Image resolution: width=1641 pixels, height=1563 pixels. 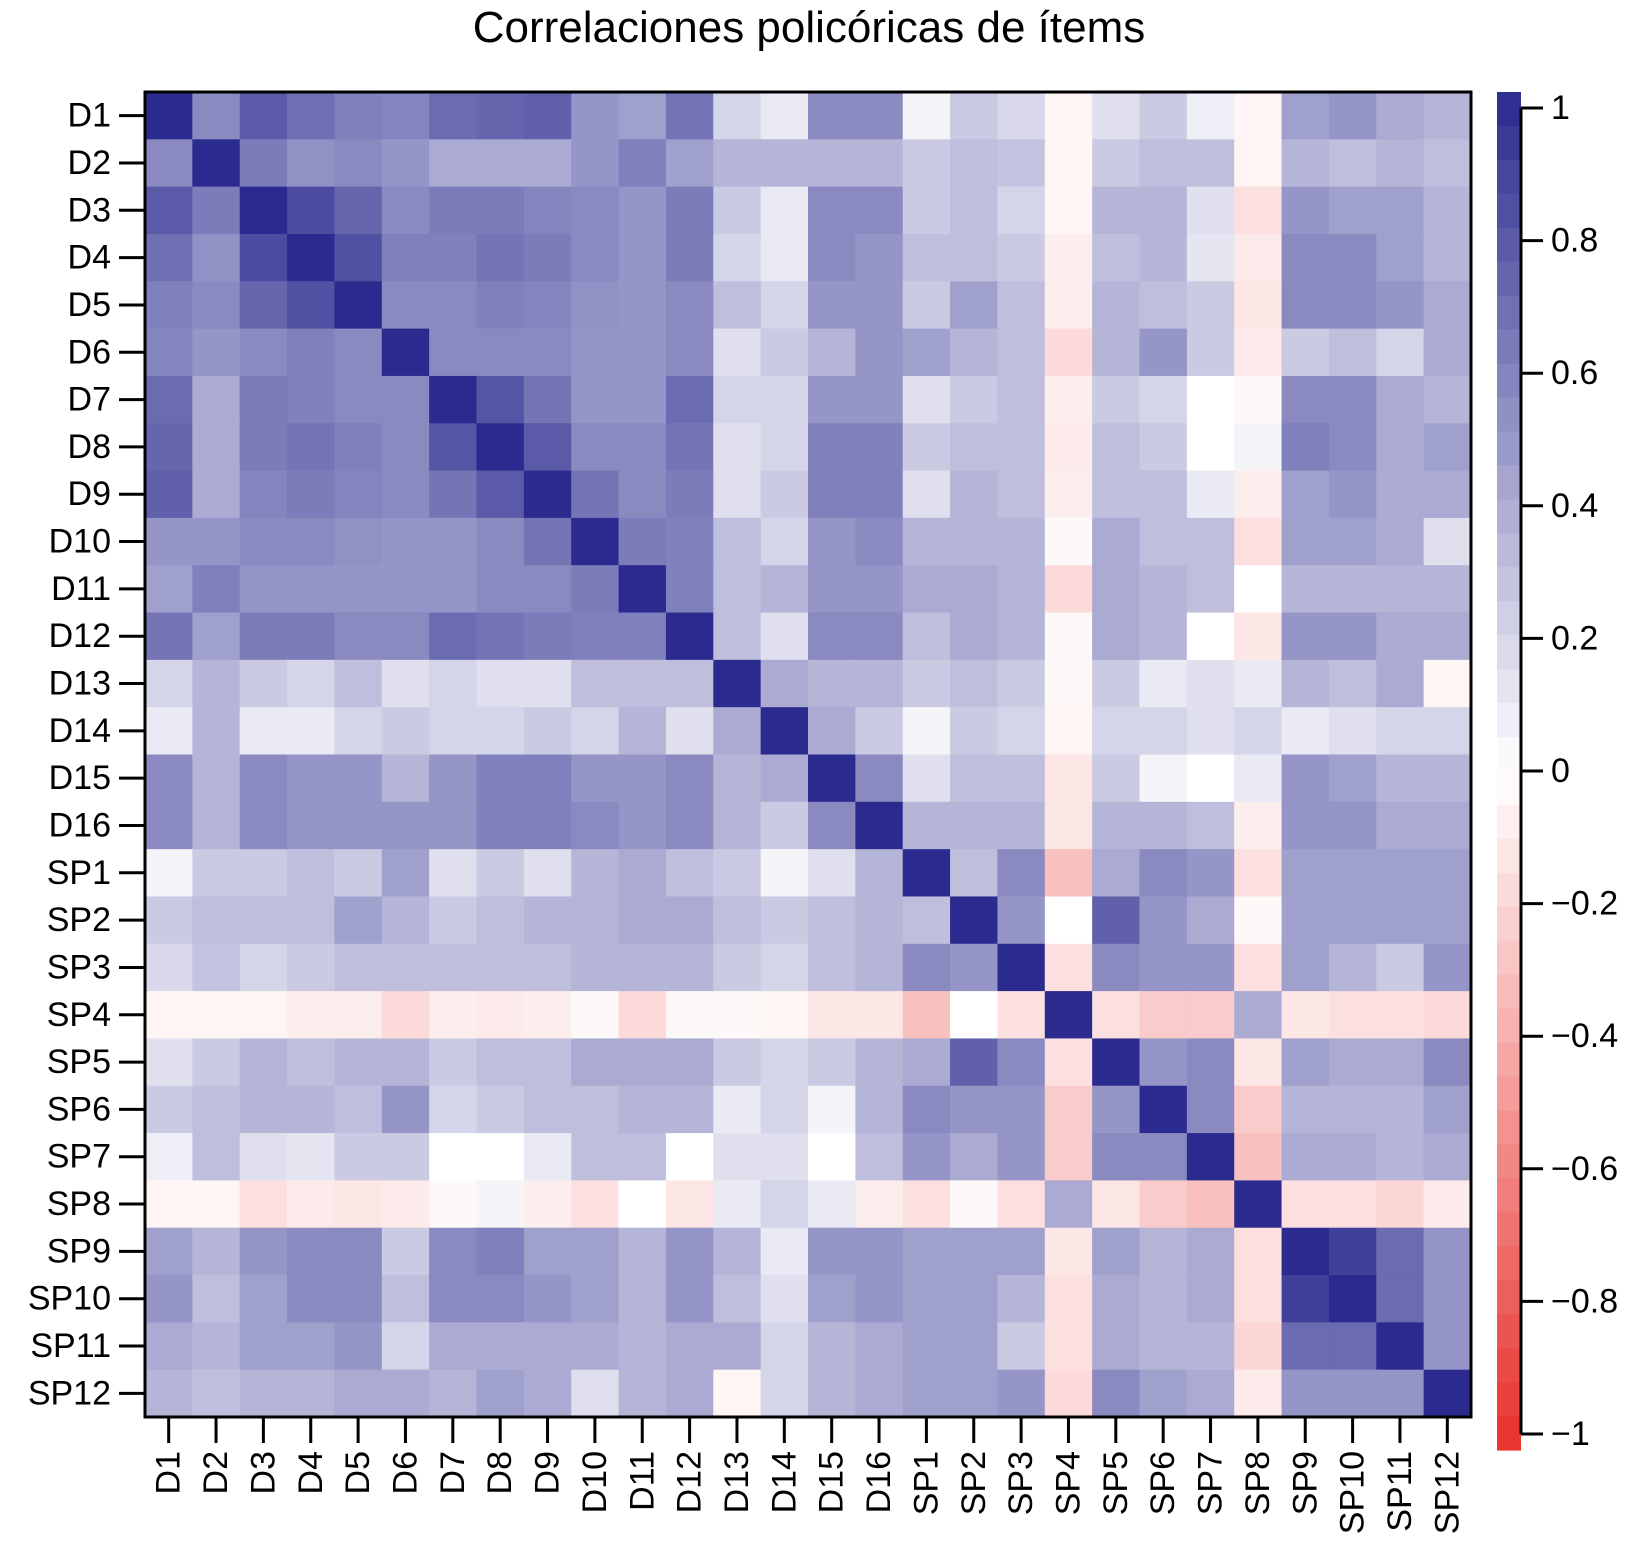 What do you see at coordinates (1584, 1301) in the screenshot?
I see `colorbar-tick-label: −0.8` at bounding box center [1584, 1301].